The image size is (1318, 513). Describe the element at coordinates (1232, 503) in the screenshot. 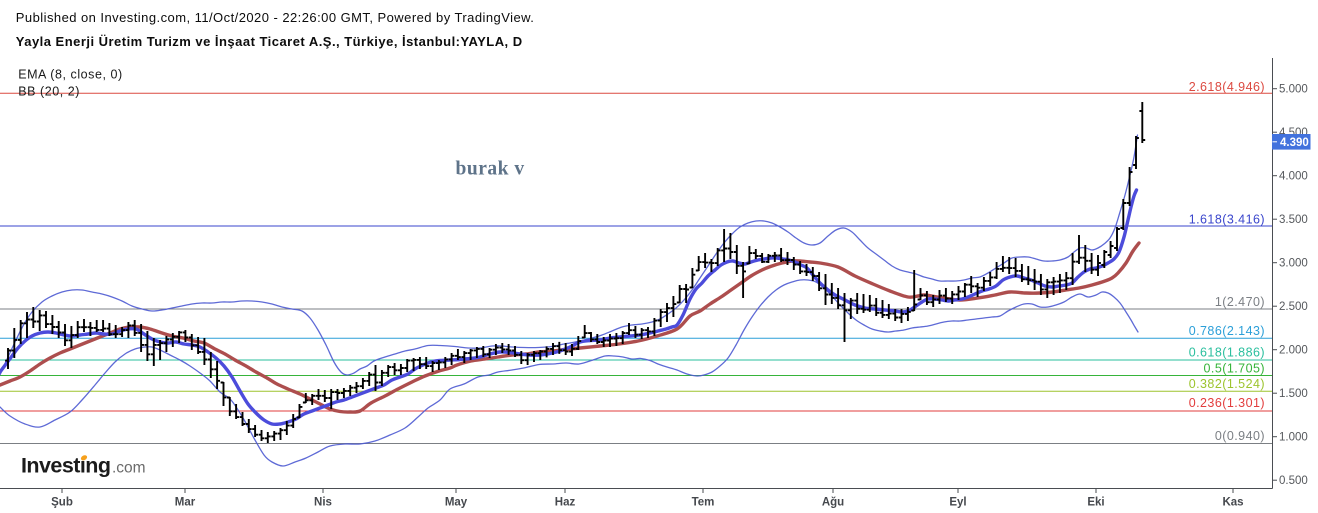

I see `svg-text: Kas` at that location.